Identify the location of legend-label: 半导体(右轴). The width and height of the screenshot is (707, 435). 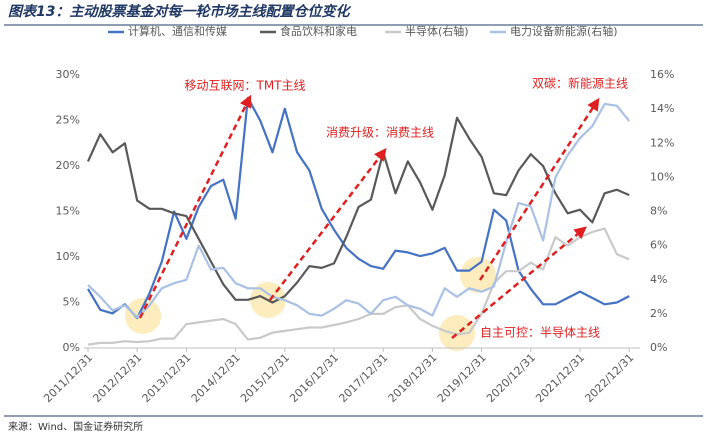
(437, 31).